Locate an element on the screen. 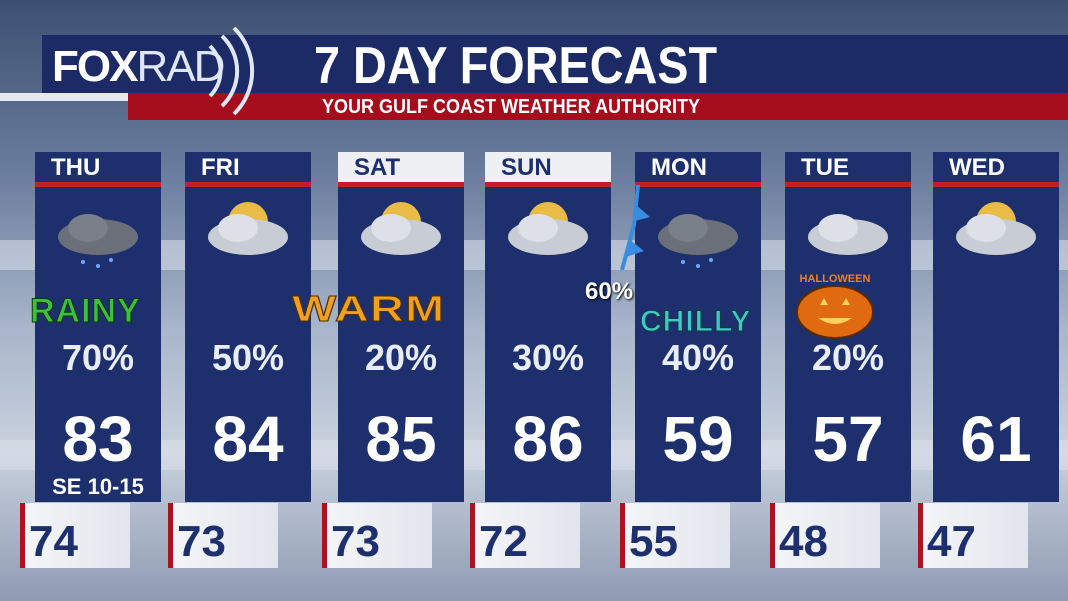 The height and width of the screenshot is (601, 1068). high-temp: 57 is located at coordinates (848, 439).